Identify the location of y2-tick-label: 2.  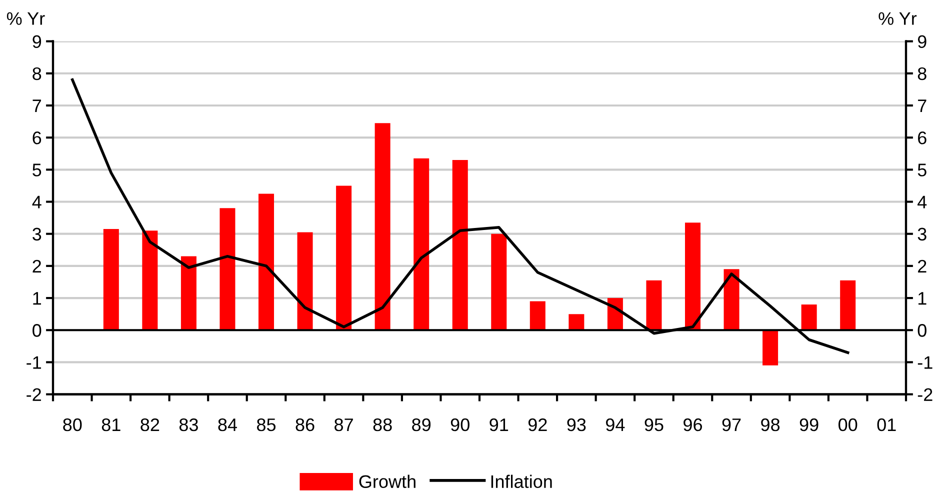
(922, 266).